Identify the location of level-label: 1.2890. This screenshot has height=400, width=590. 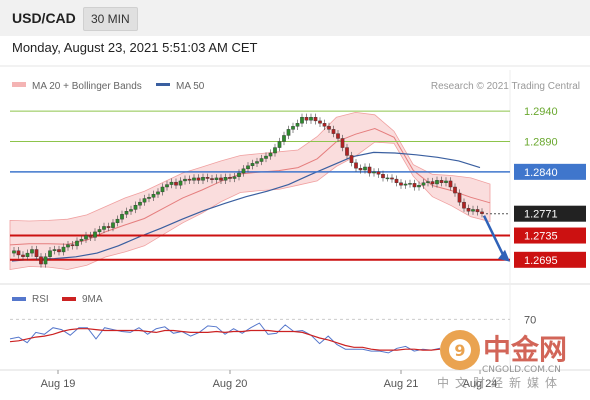
(541, 143).